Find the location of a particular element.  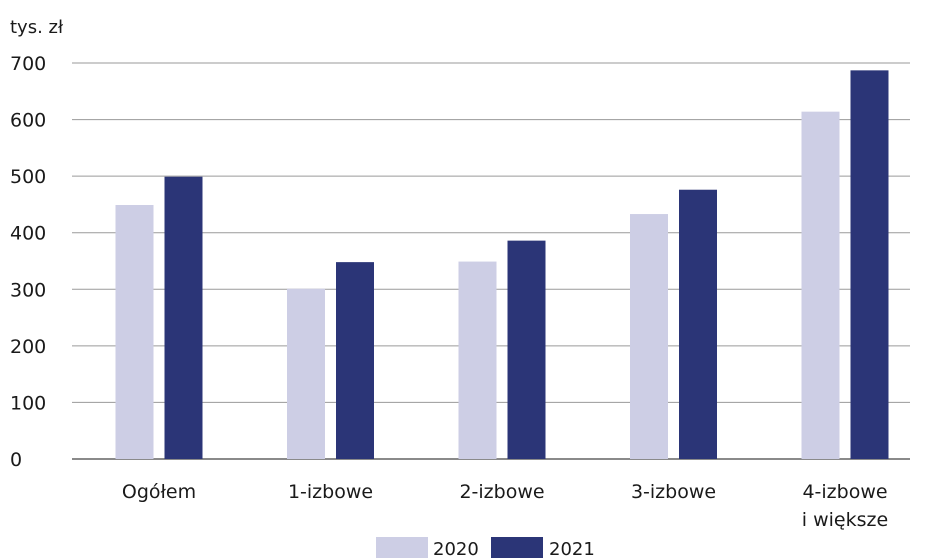

category-label: 2-izbowe is located at coordinates (501, 492).